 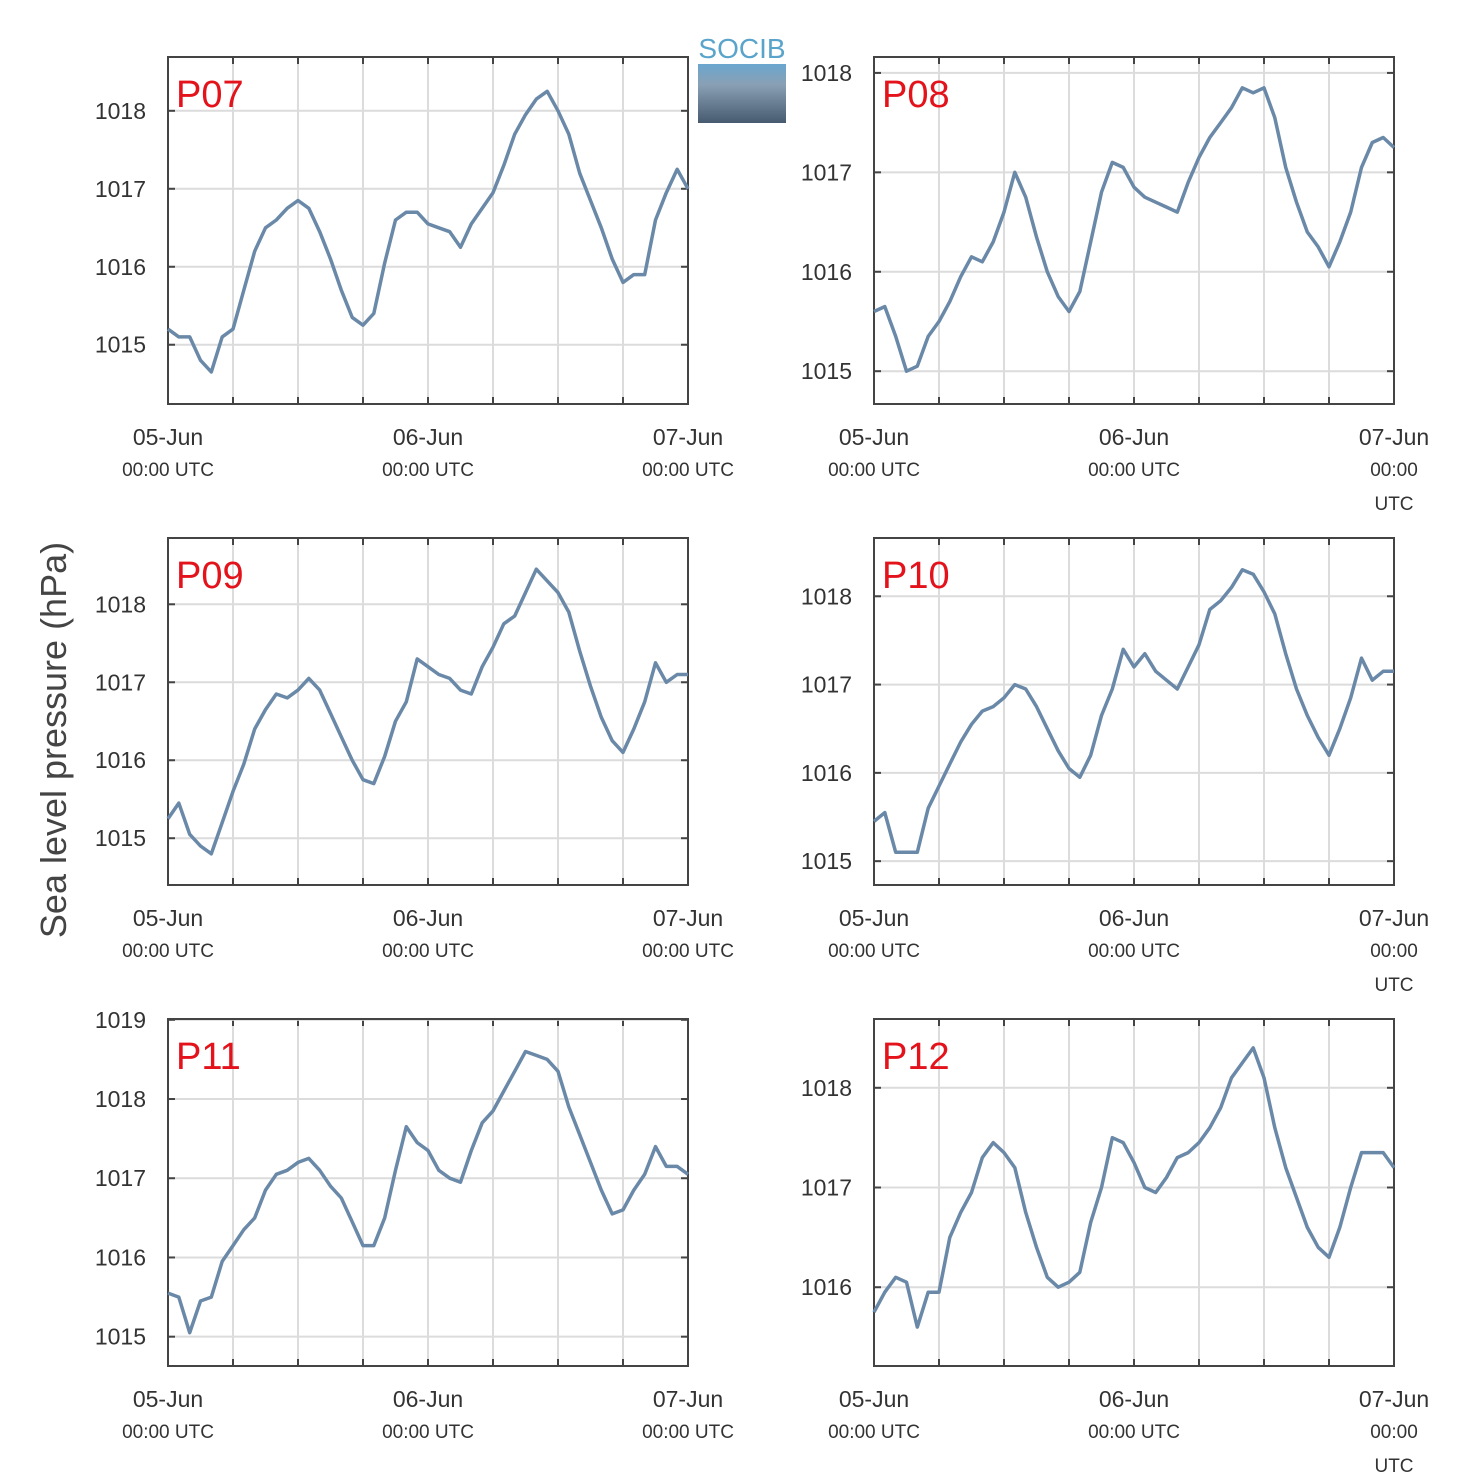 What do you see at coordinates (916, 1057) in the screenshot?
I see `panel-title: P12` at bounding box center [916, 1057].